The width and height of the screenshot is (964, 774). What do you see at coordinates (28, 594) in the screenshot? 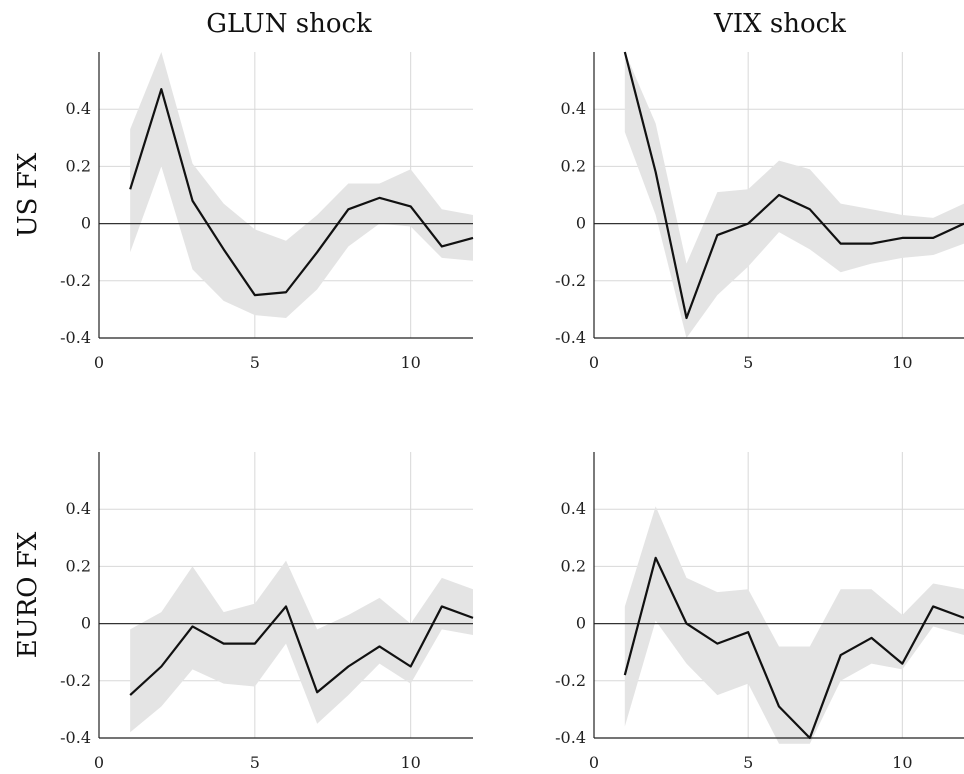
I see `row-title-euro-fx: EURO FX` at bounding box center [28, 594].